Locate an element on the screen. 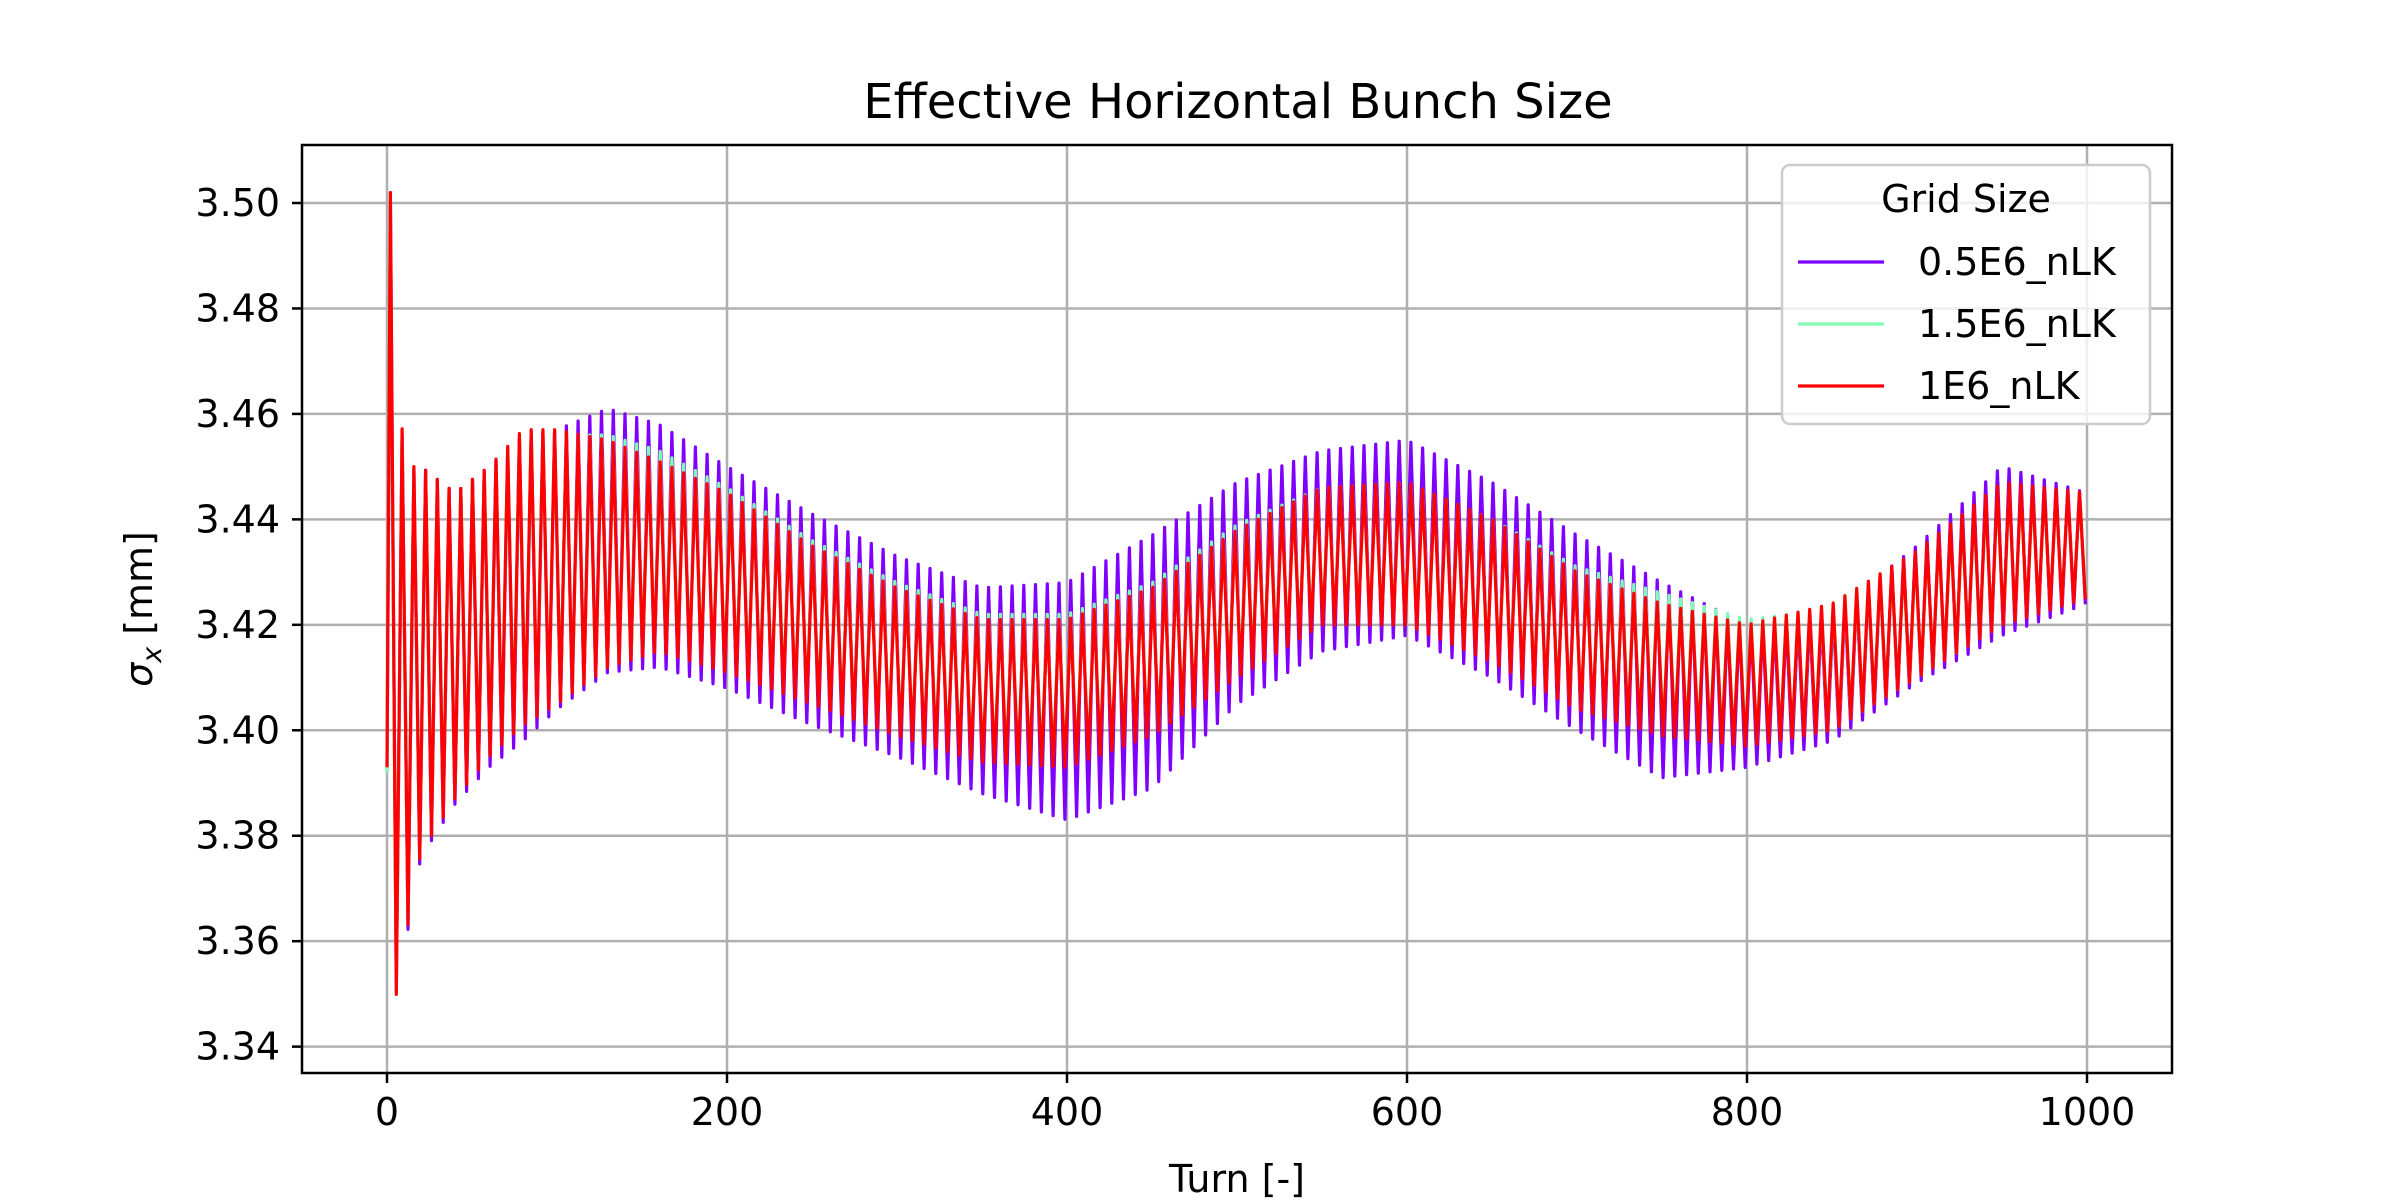 The image size is (2400, 1200). legend-box is located at coordinates (1966, 294).